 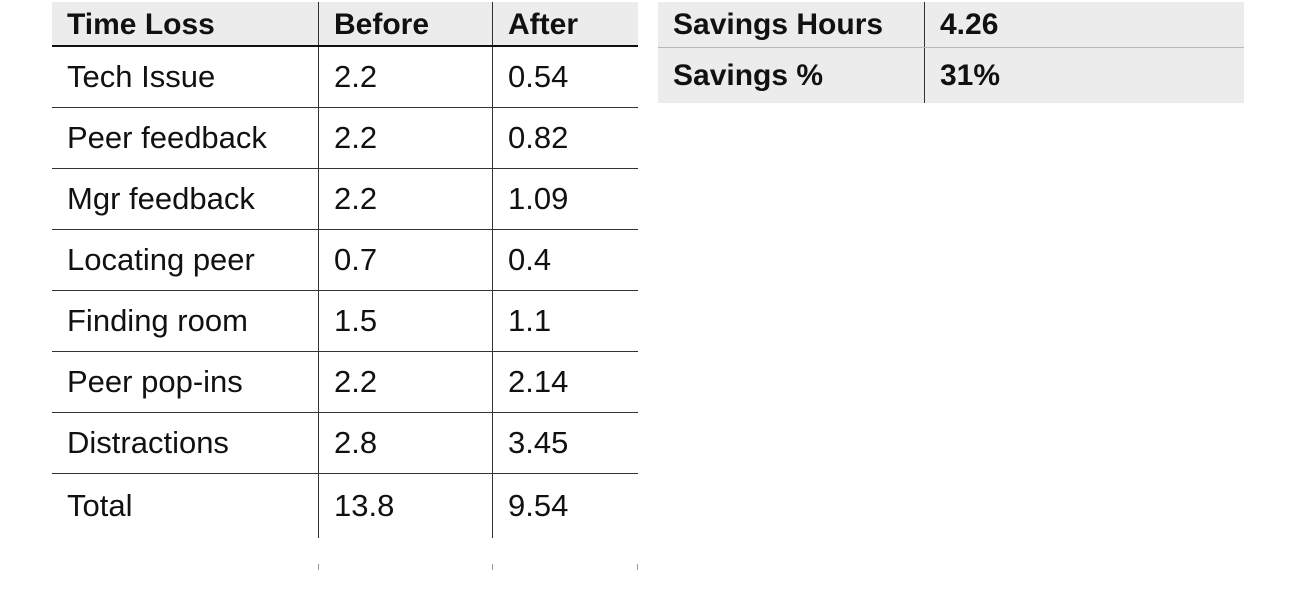 I want to click on row-after: 0.4, so click(x=565, y=260).